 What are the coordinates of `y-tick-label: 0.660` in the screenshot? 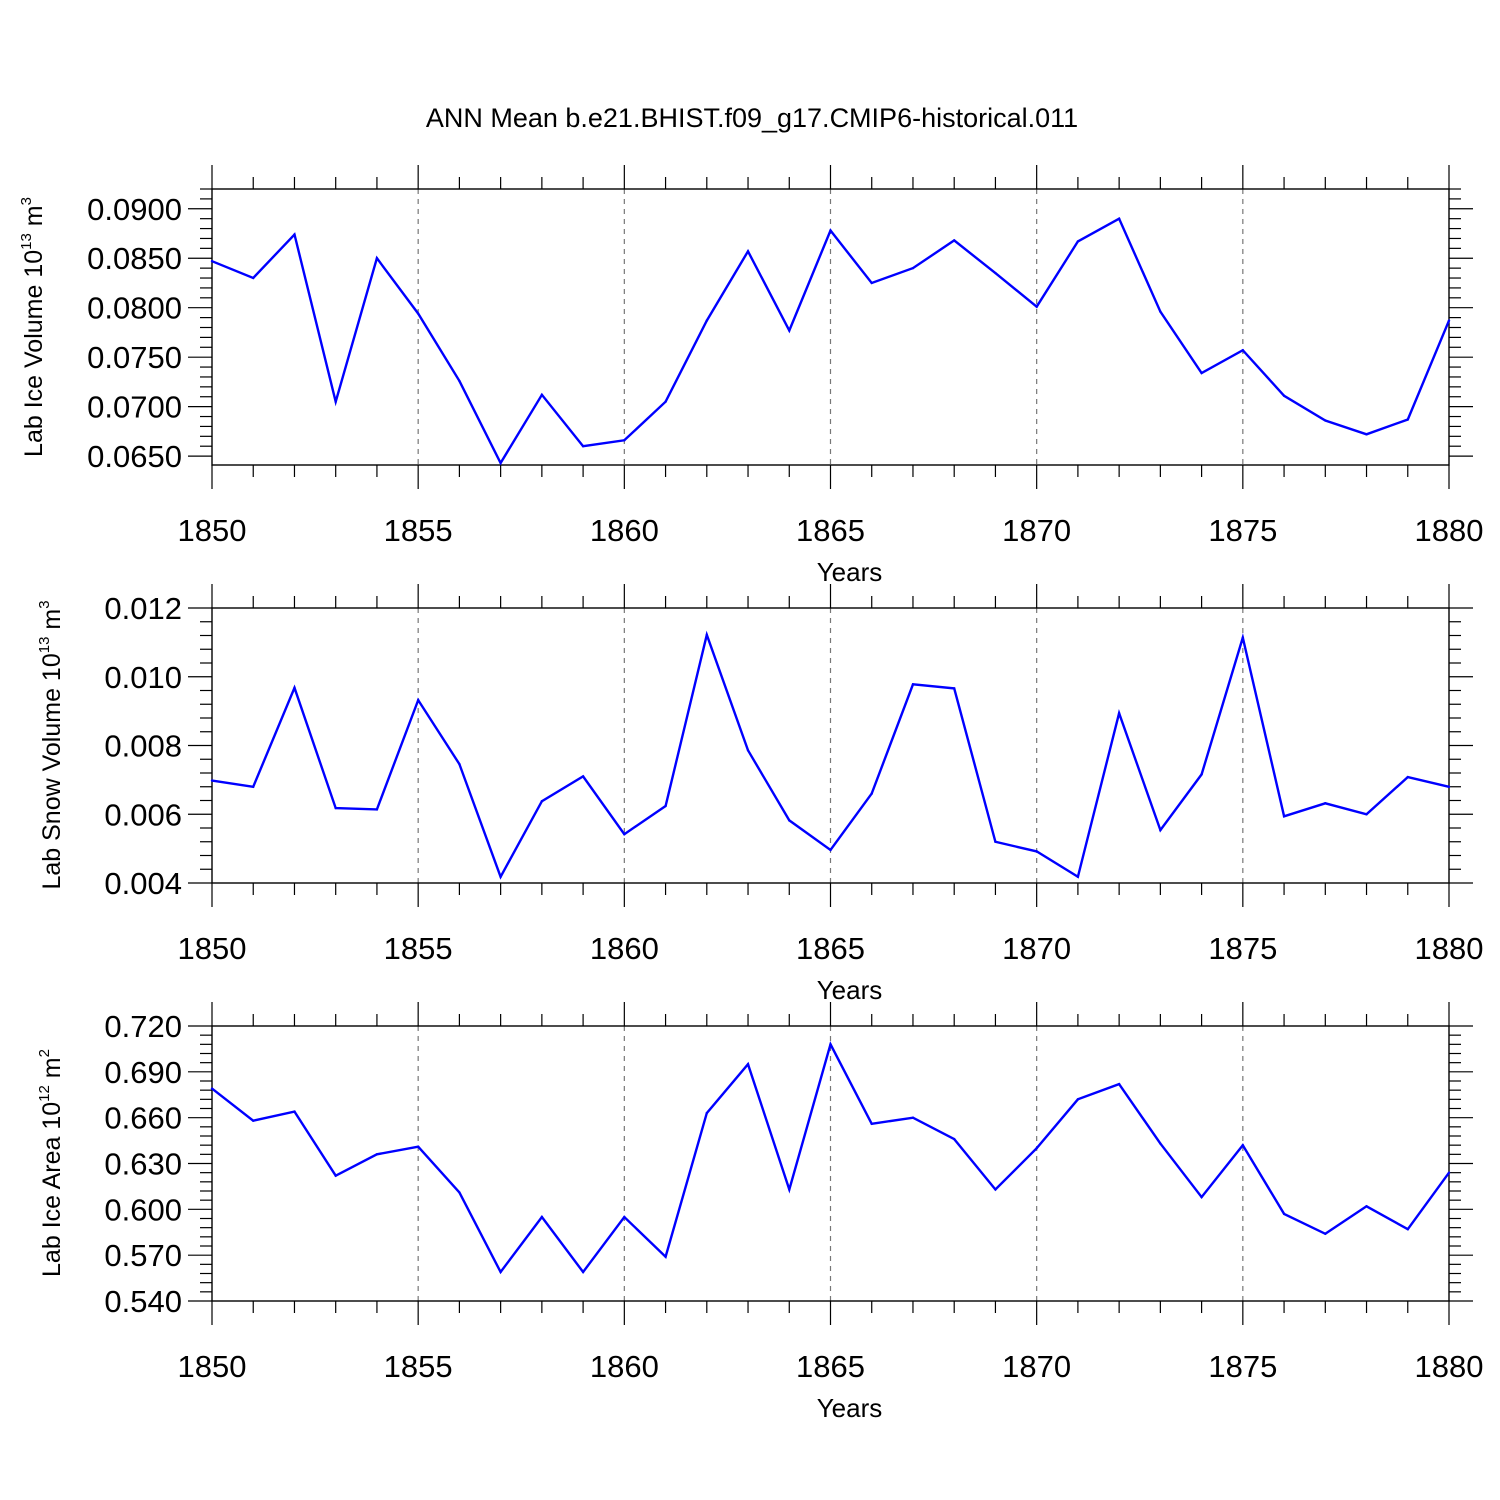 It's located at (143, 1118).